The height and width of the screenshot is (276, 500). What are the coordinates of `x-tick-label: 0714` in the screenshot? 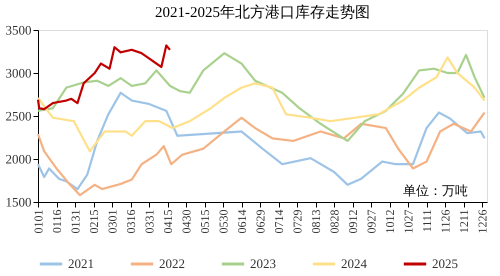 It's located at (279, 222).